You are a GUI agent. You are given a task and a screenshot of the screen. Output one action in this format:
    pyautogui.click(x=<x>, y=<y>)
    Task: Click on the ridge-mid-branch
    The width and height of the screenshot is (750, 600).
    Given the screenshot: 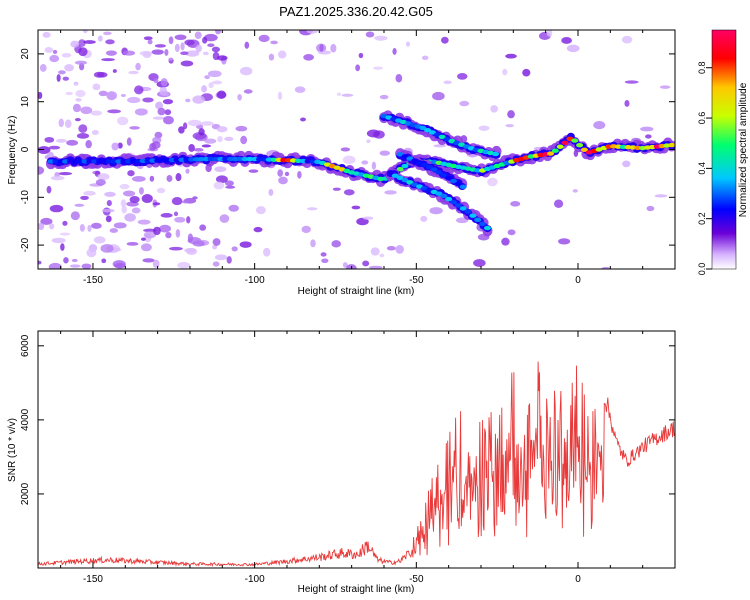 What is the action you would take?
    pyautogui.click(x=431, y=169)
    